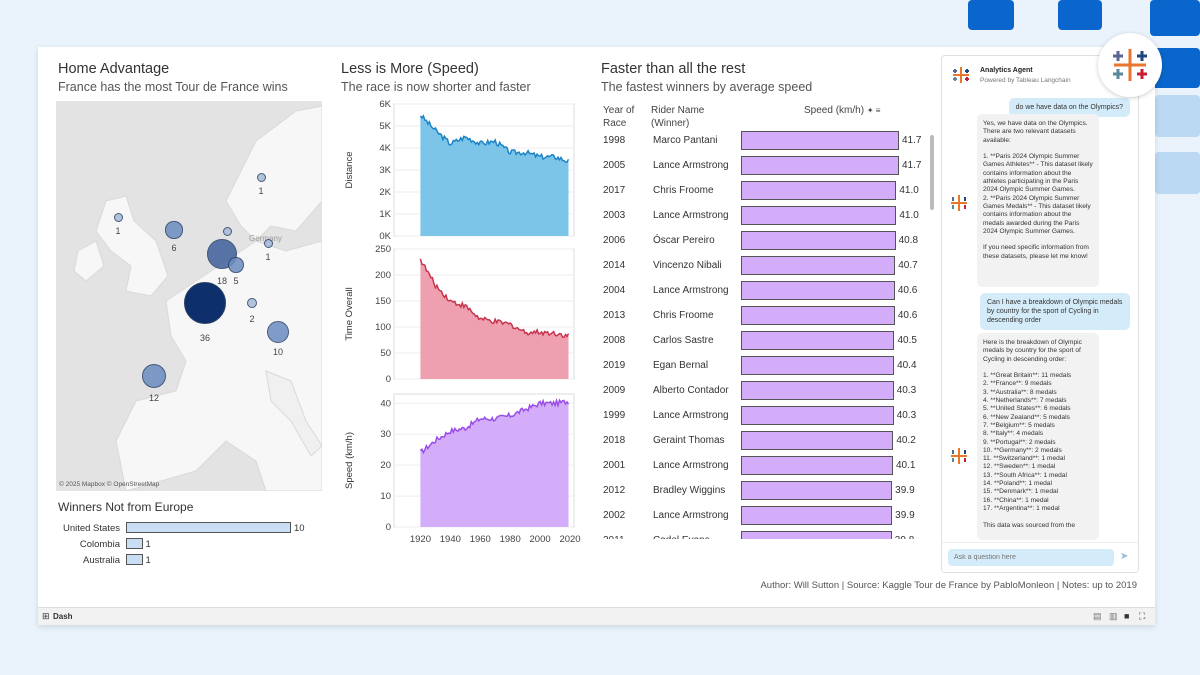 Image resolution: width=1200 pixels, height=675 pixels. I want to click on row-rider: Cadel Evans, so click(681, 537).